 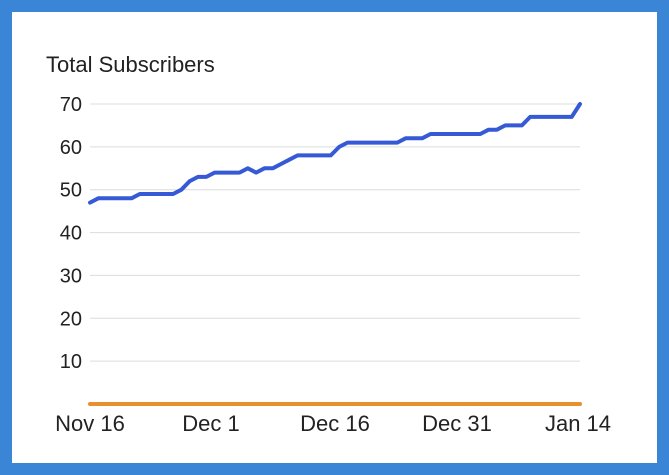 What do you see at coordinates (210, 423) in the screenshot?
I see `x-tick-label: Dec 1` at bounding box center [210, 423].